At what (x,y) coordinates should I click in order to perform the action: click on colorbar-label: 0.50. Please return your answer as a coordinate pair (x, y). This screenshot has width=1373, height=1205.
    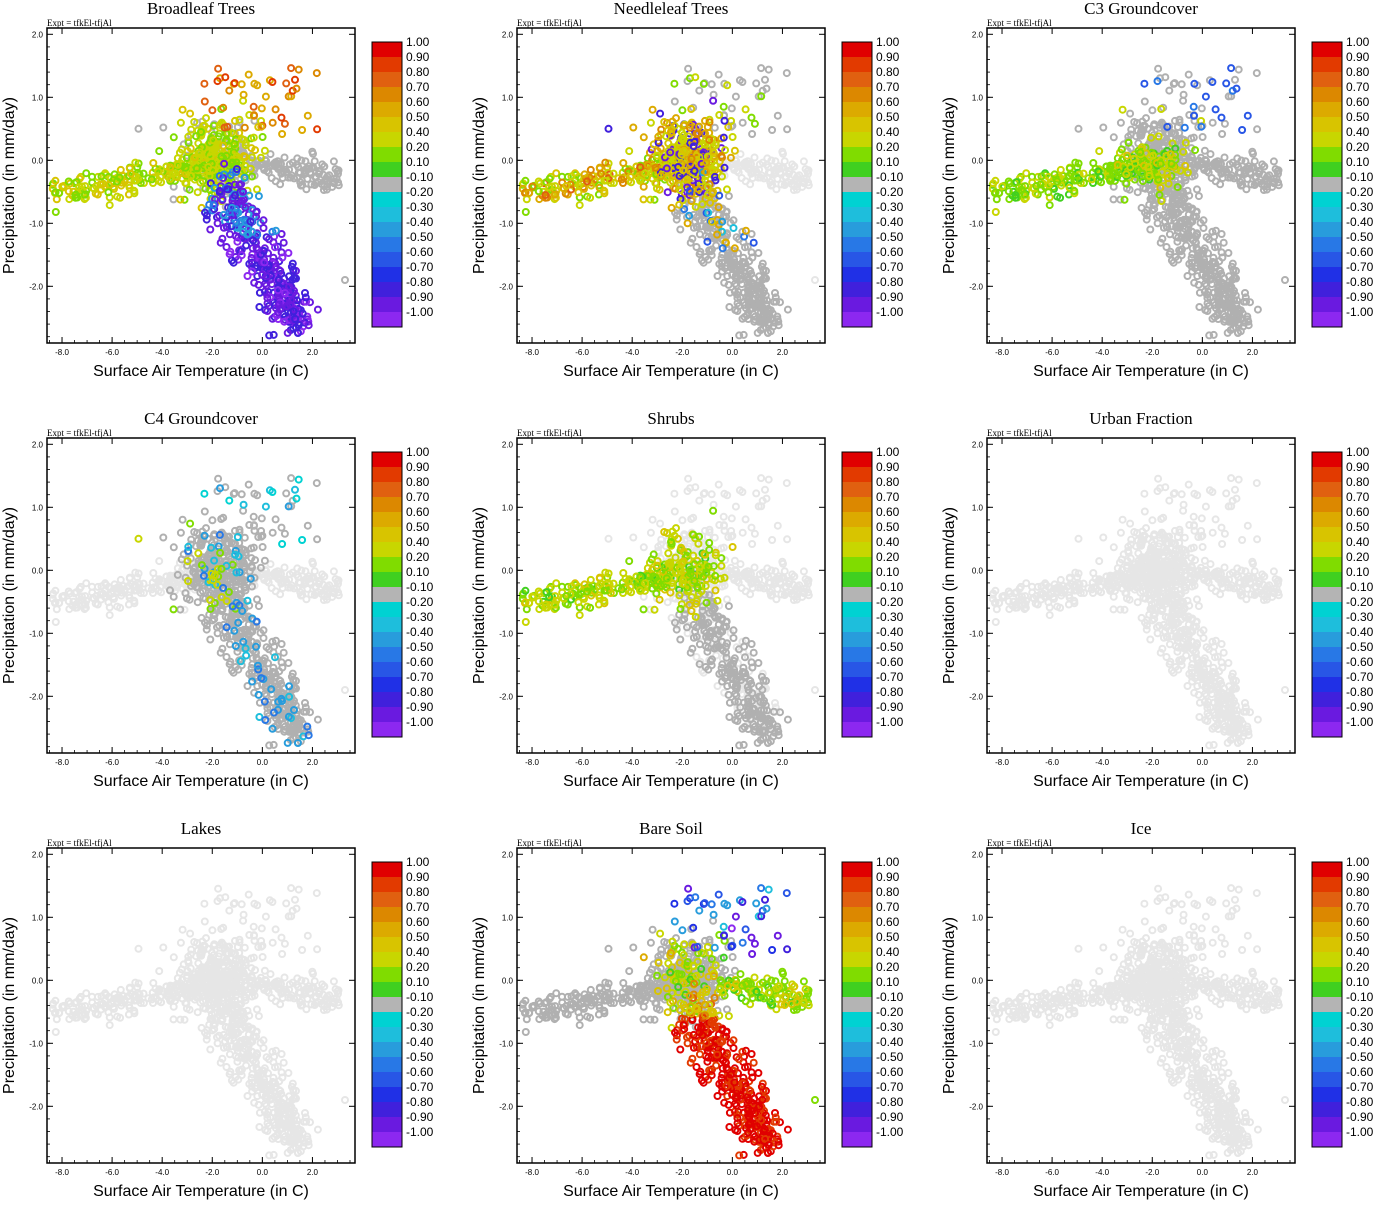
    Looking at the image, I should click on (418, 527).